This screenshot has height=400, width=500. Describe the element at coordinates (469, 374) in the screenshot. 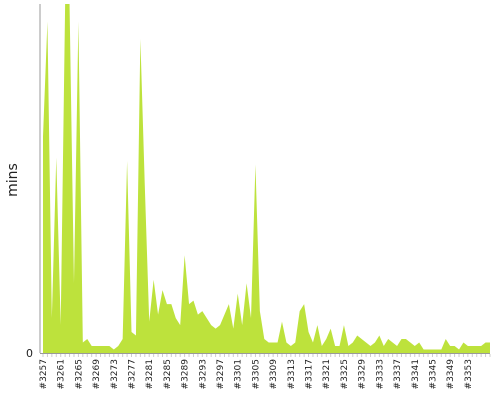

I see `x-tick-label: #3353` at that location.